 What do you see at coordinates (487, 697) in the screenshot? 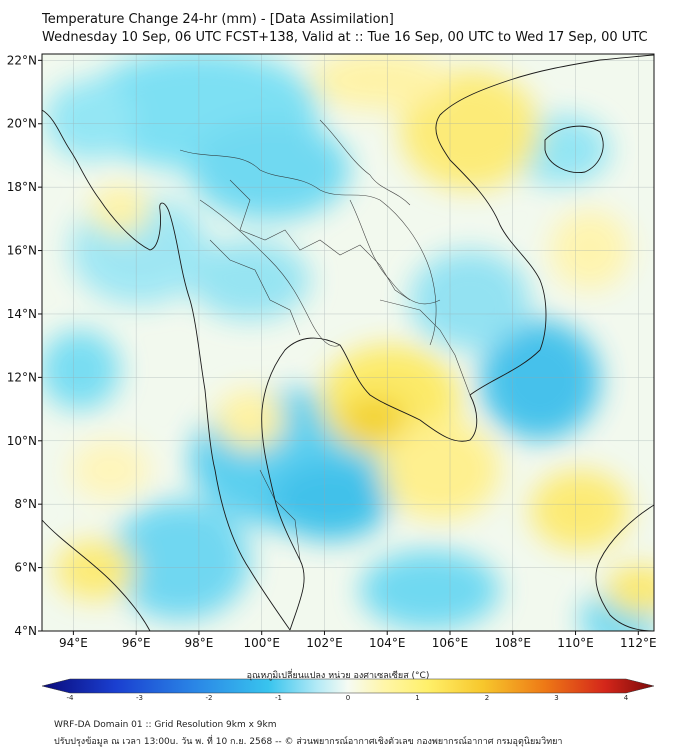
I see `colorbar-tick-label: 2` at bounding box center [487, 697].